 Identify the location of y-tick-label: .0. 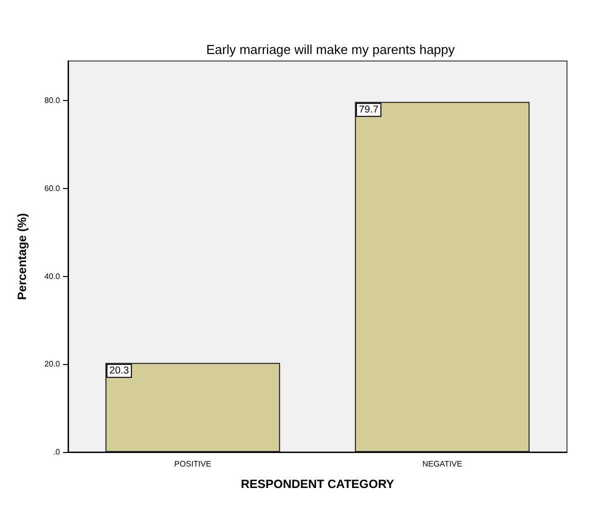
(57, 452).